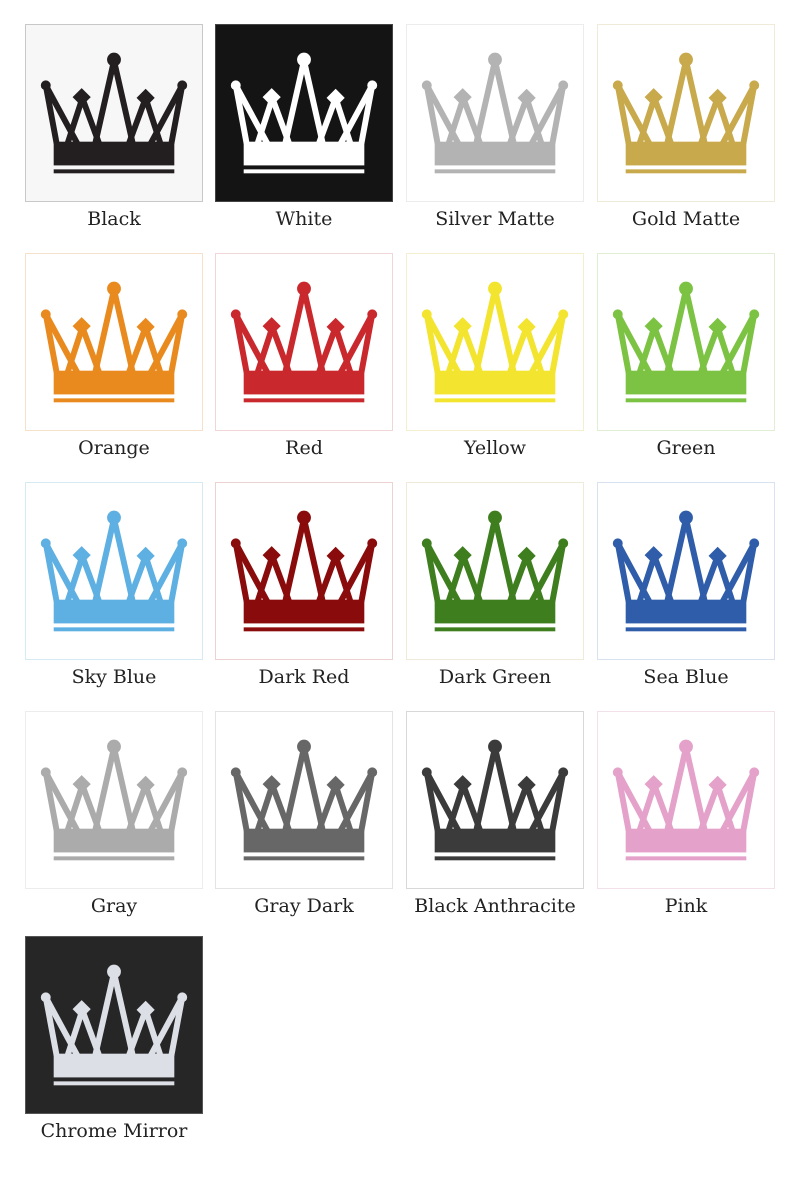 Image resolution: width=800 pixels, height=1180 pixels. What do you see at coordinates (686, 219) in the screenshot?
I see `swatch-label: Gold Matte` at bounding box center [686, 219].